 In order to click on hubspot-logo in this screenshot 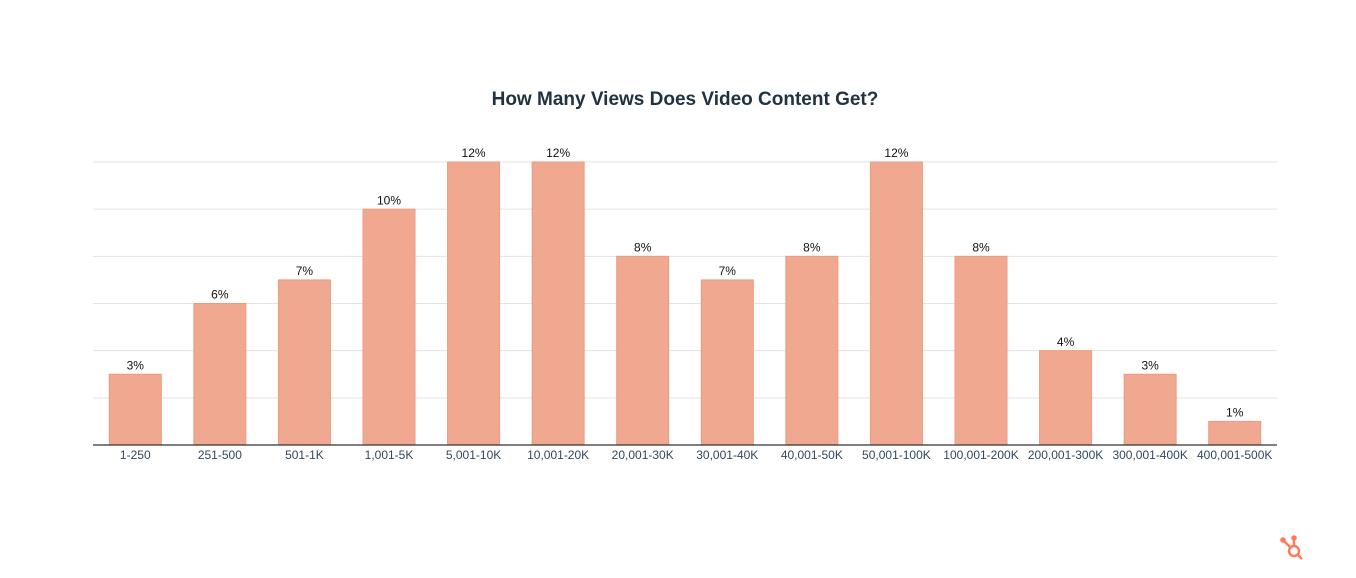, I will do `click(1291, 547)`.